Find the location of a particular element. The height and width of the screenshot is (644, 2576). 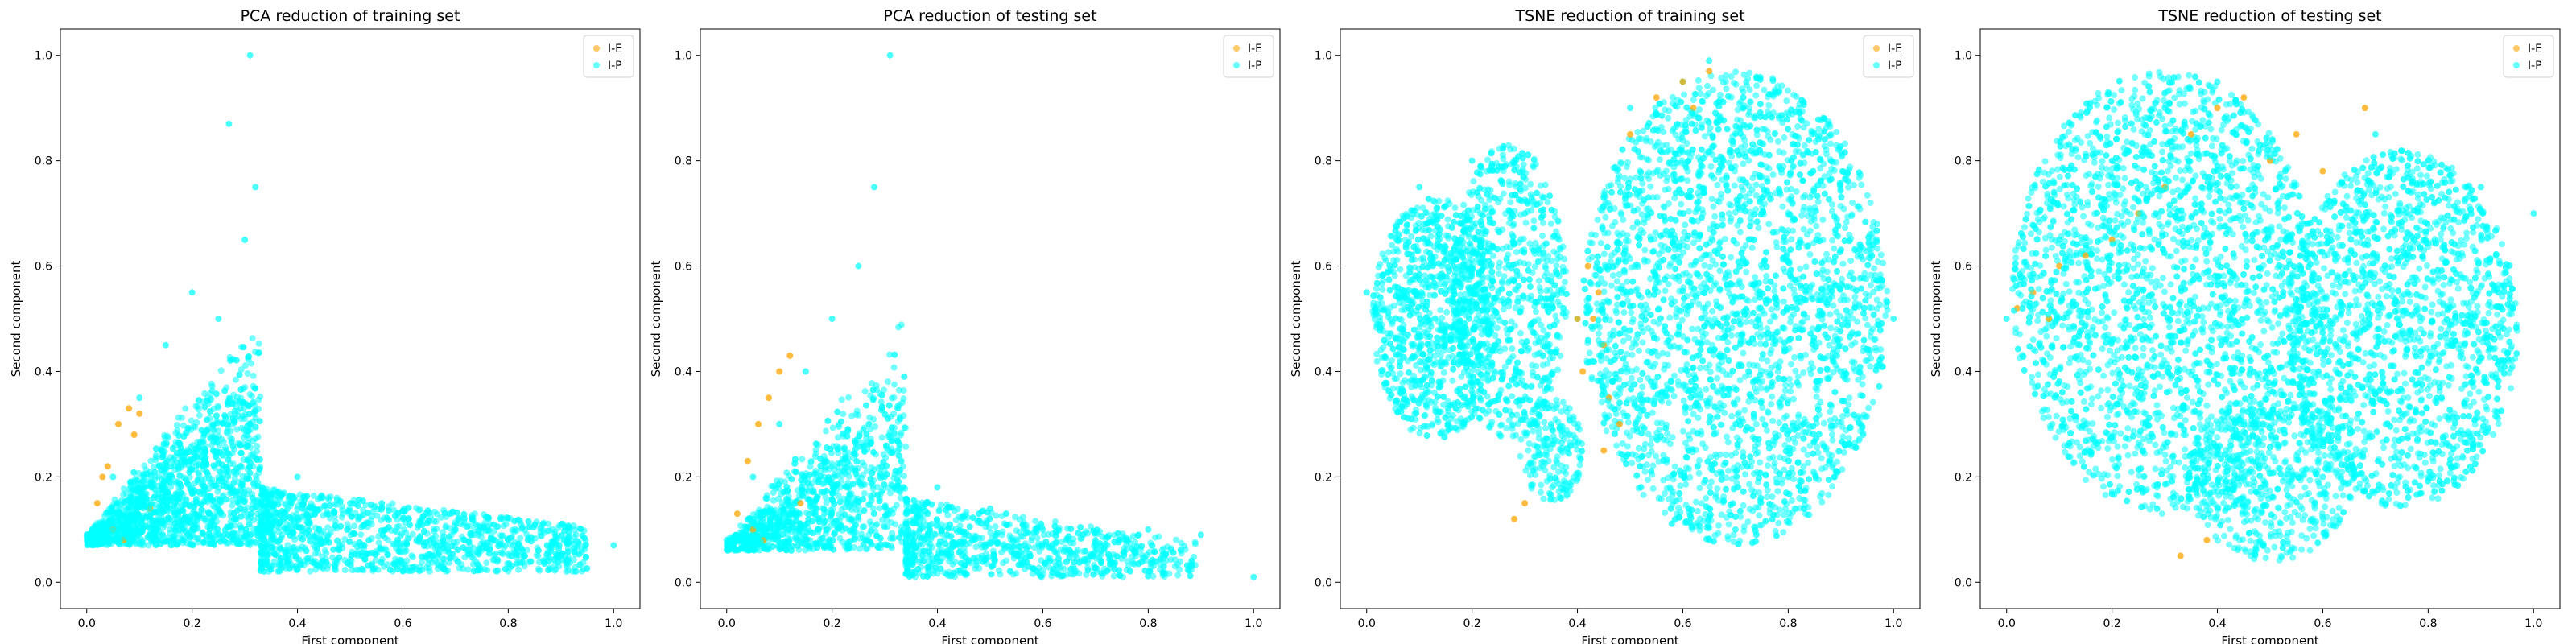

x-tick-label: 0.8 is located at coordinates (508, 623).